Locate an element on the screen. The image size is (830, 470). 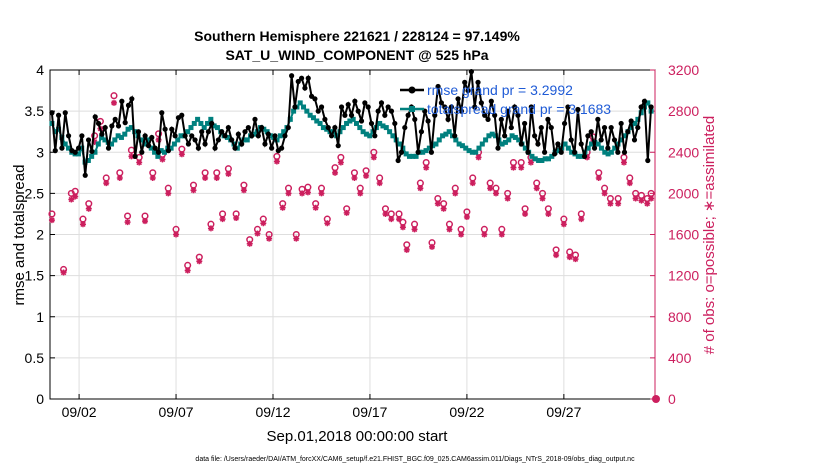
y-right-tick-label: 1200 is located at coordinates (683, 276).